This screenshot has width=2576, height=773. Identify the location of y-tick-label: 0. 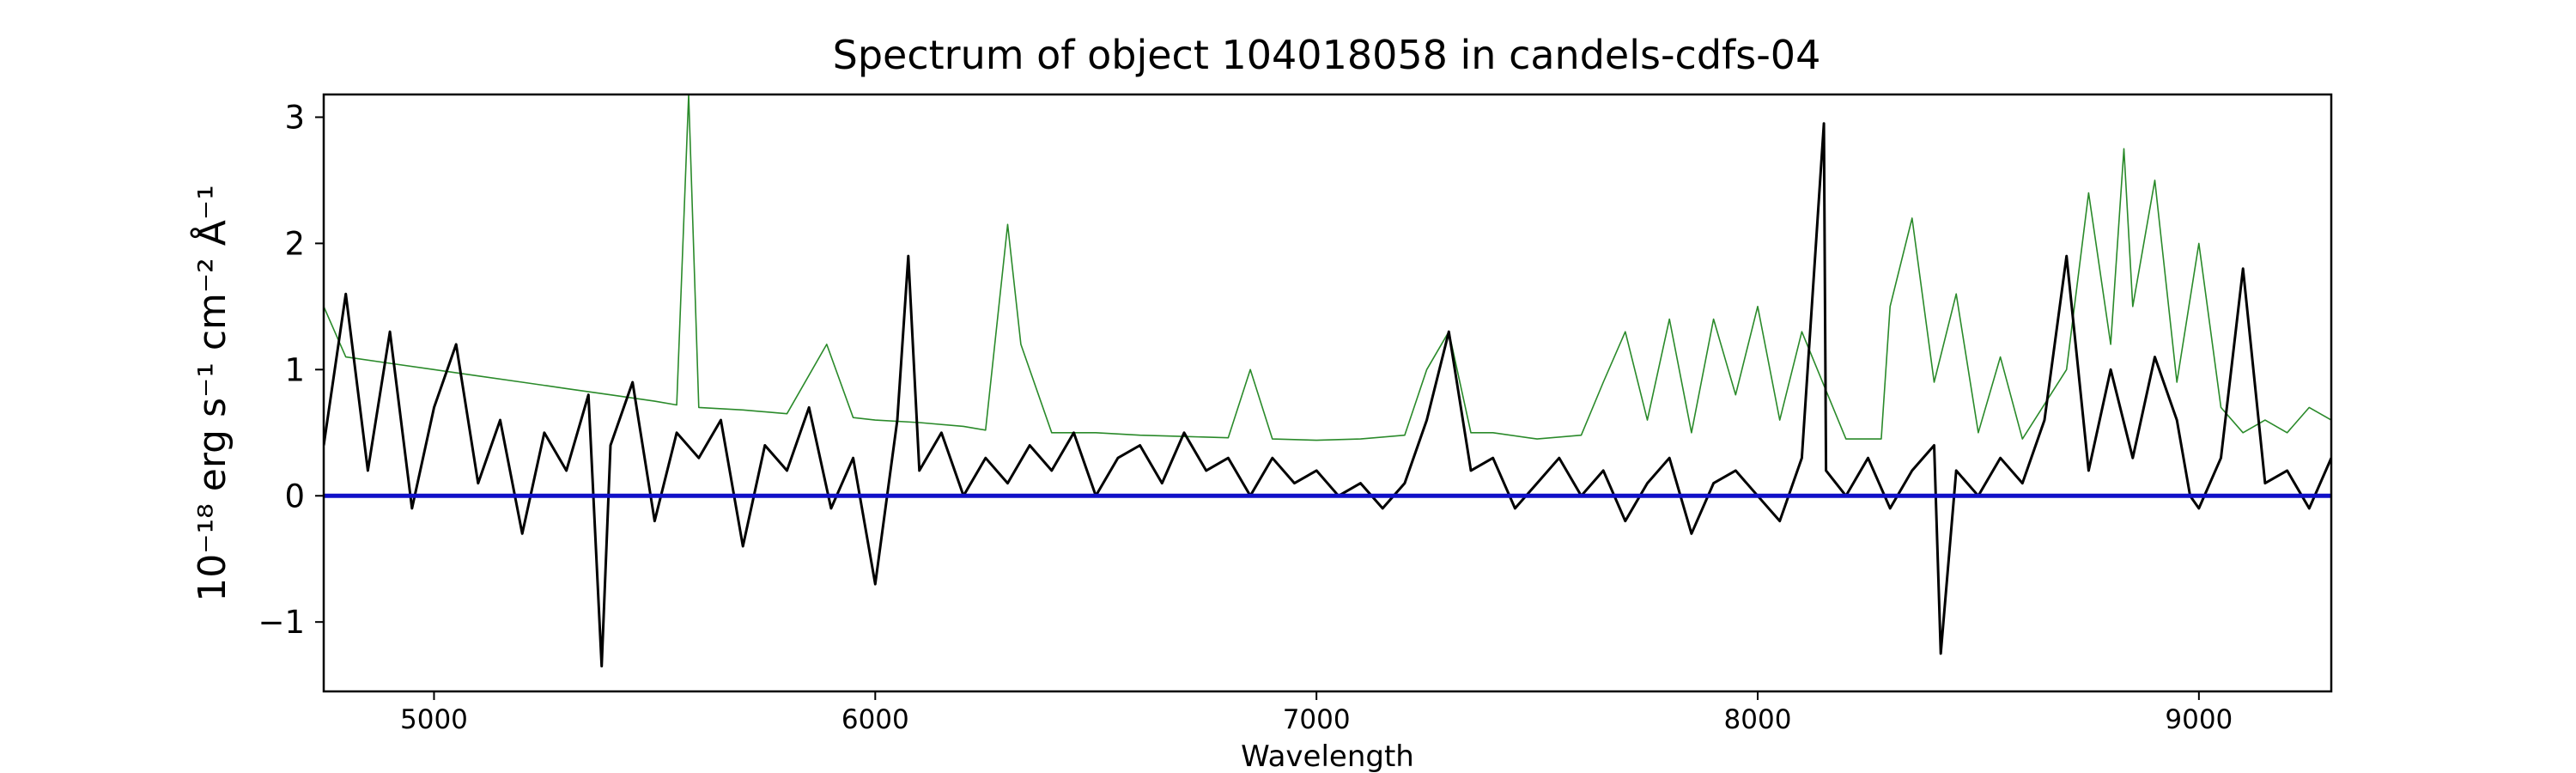
(294, 496).